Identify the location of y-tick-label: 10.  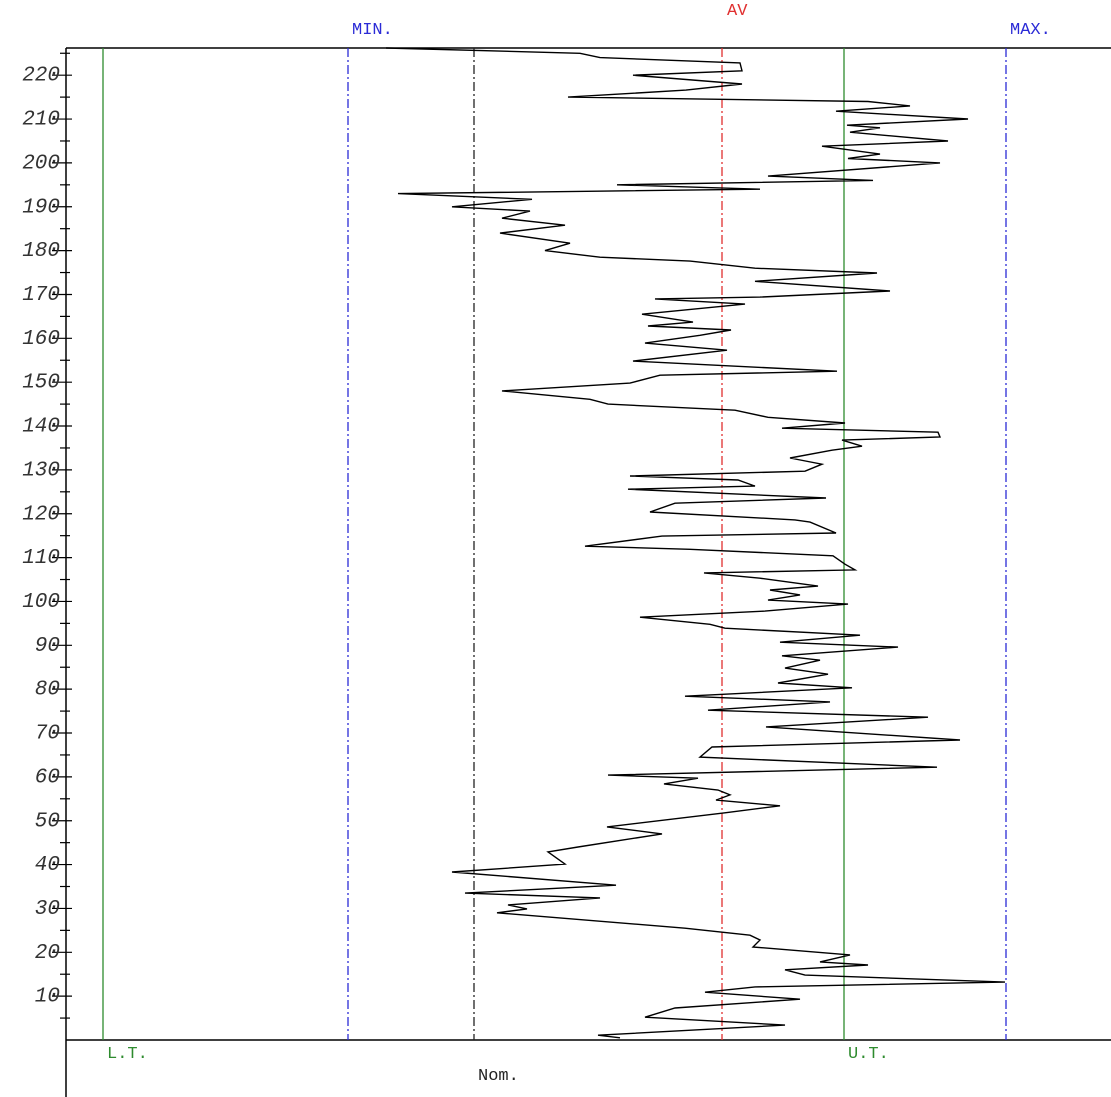
(47, 997).